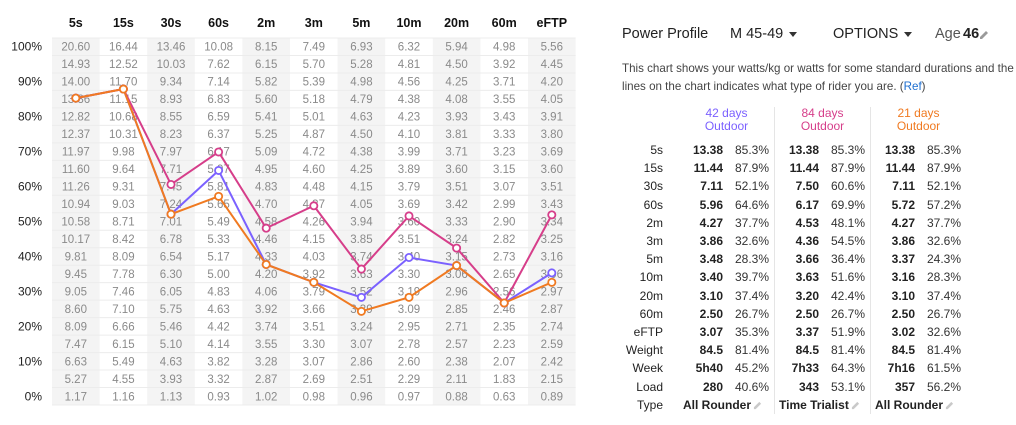 Image resolution: width=1016 pixels, height=425 pixels. I want to click on profile-row: Load 280 40.6% 343 53.1% 357 56.2%, so click(792, 386).